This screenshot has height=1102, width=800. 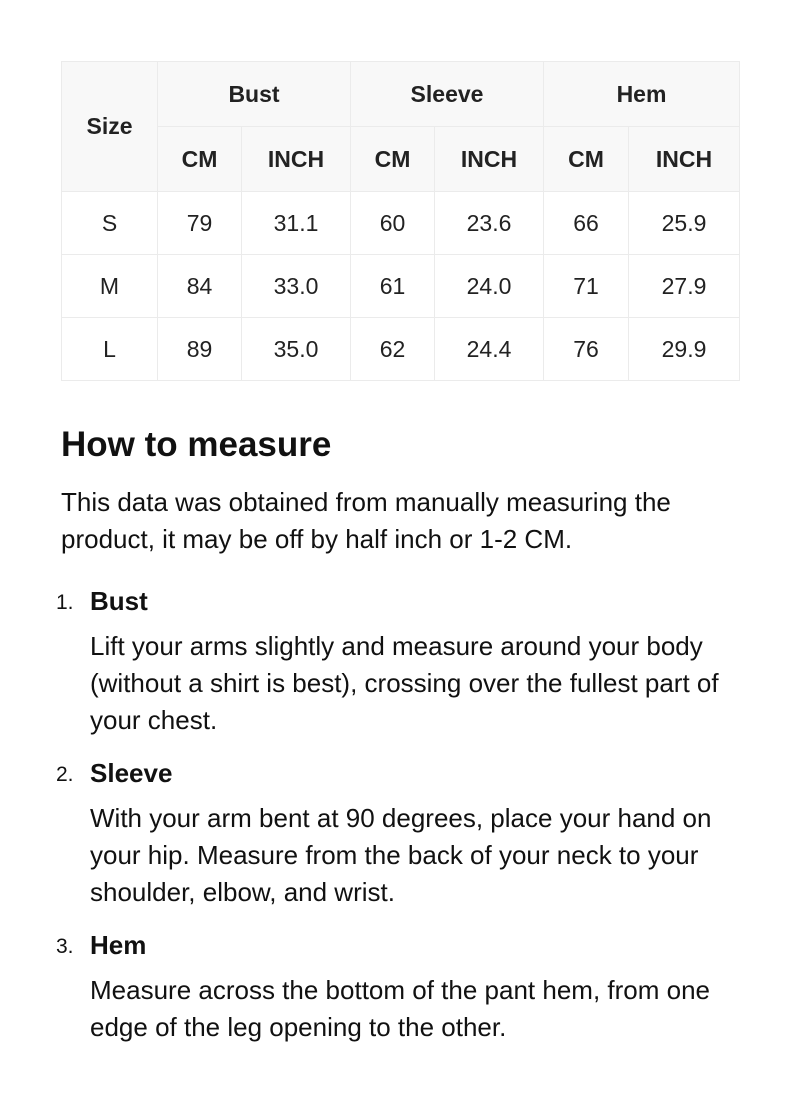 What do you see at coordinates (392, 223) in the screenshot?
I see `table-cell: 60` at bounding box center [392, 223].